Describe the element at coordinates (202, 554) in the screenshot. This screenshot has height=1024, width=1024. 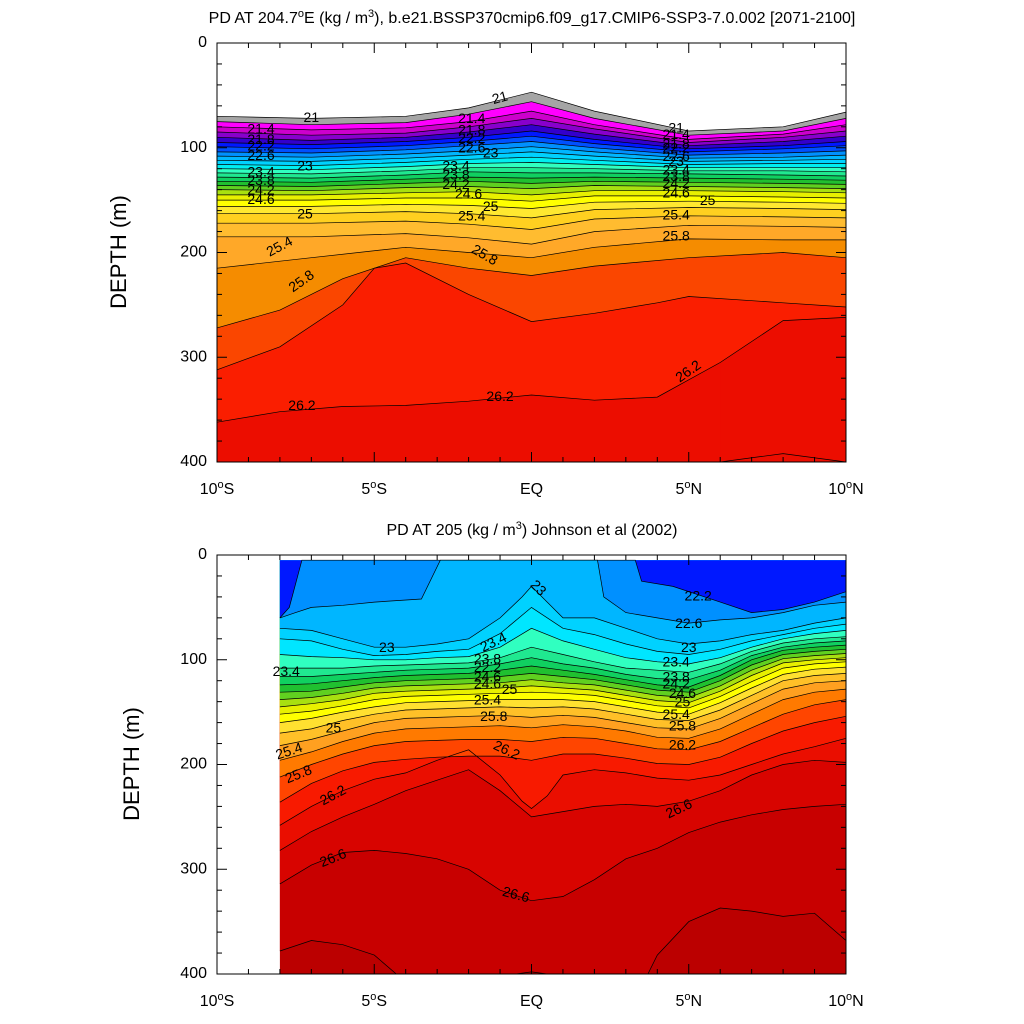
I see `y-tick-label: 0` at that location.